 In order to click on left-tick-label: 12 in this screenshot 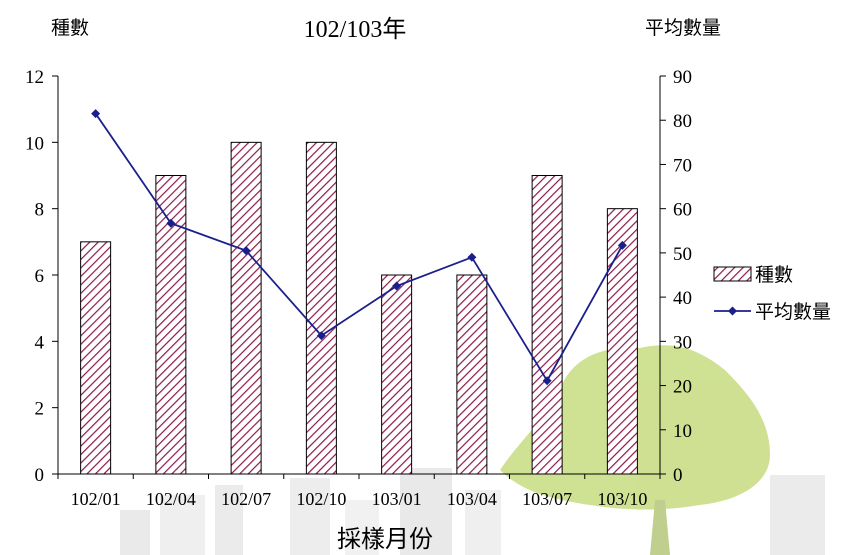, I will do `click(34, 77)`.